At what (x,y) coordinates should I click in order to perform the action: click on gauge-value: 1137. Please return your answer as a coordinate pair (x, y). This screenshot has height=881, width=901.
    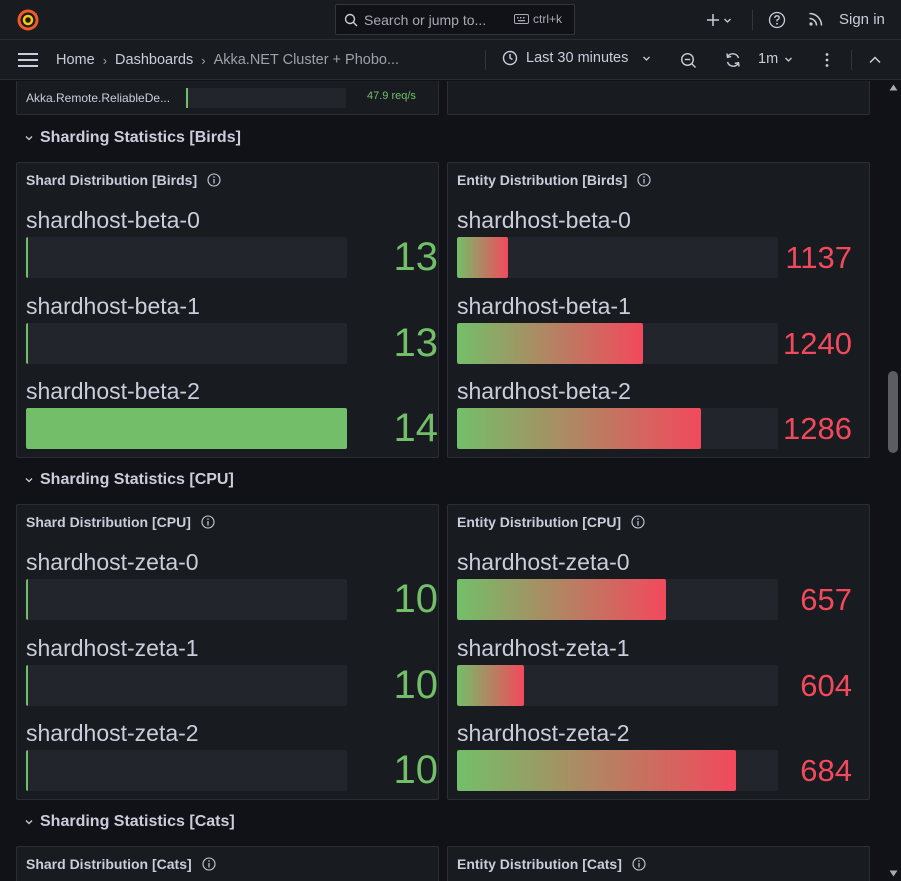
    Looking at the image, I should click on (818, 257).